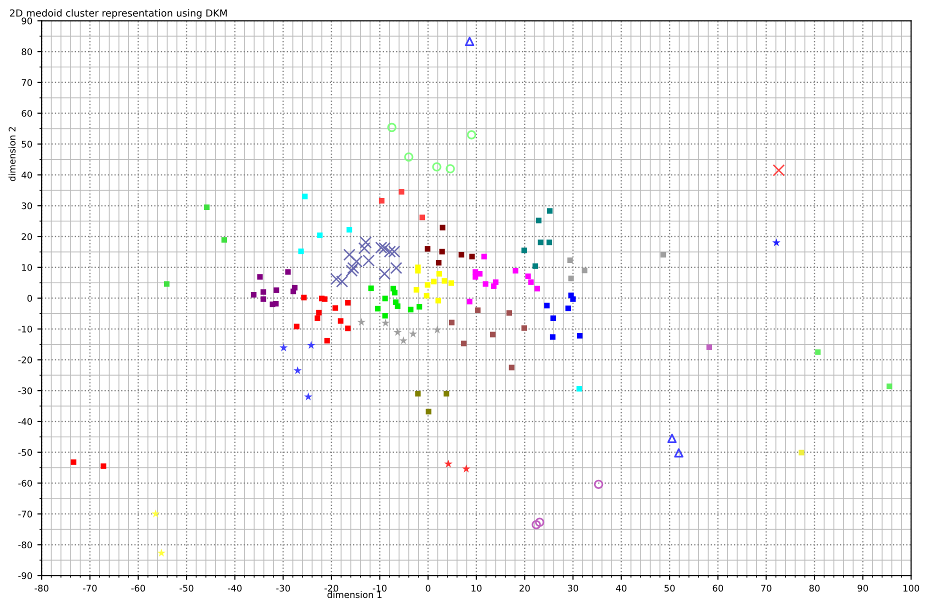  What do you see at coordinates (235, 588) in the screenshot?
I see `x-tick-label: -40` at bounding box center [235, 588].